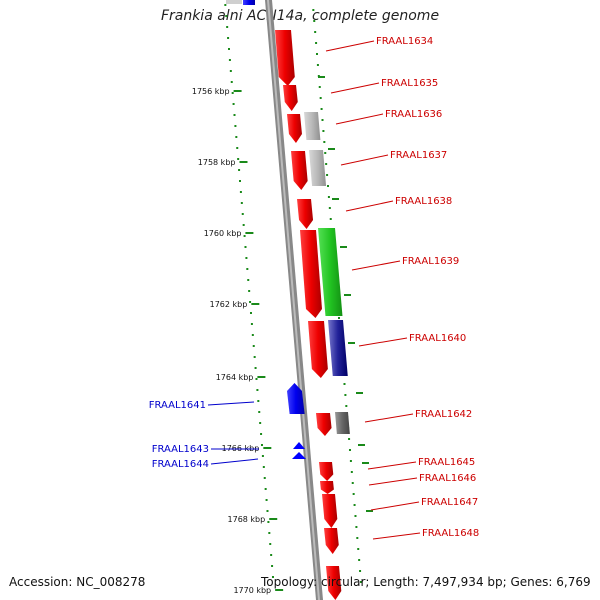 The height and width of the screenshot is (600, 600). I want to click on gene-label-forward: FRAAL1642, so click(443, 414).